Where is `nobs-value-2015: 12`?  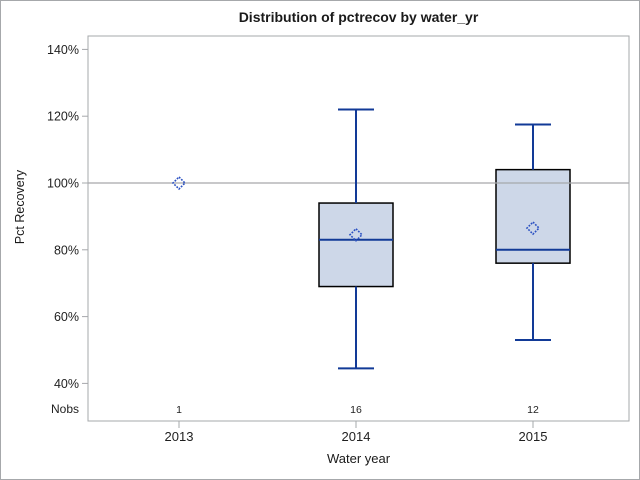 nobs-value-2015: 12 is located at coordinates (533, 410).